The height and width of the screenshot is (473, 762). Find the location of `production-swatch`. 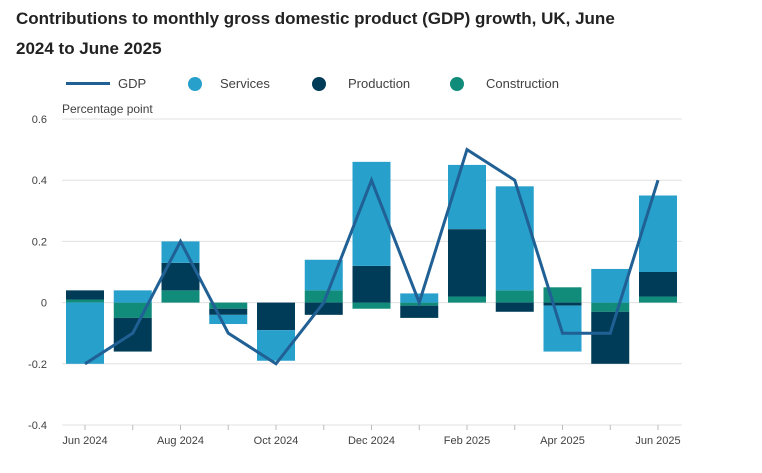

production-swatch is located at coordinates (319, 83).